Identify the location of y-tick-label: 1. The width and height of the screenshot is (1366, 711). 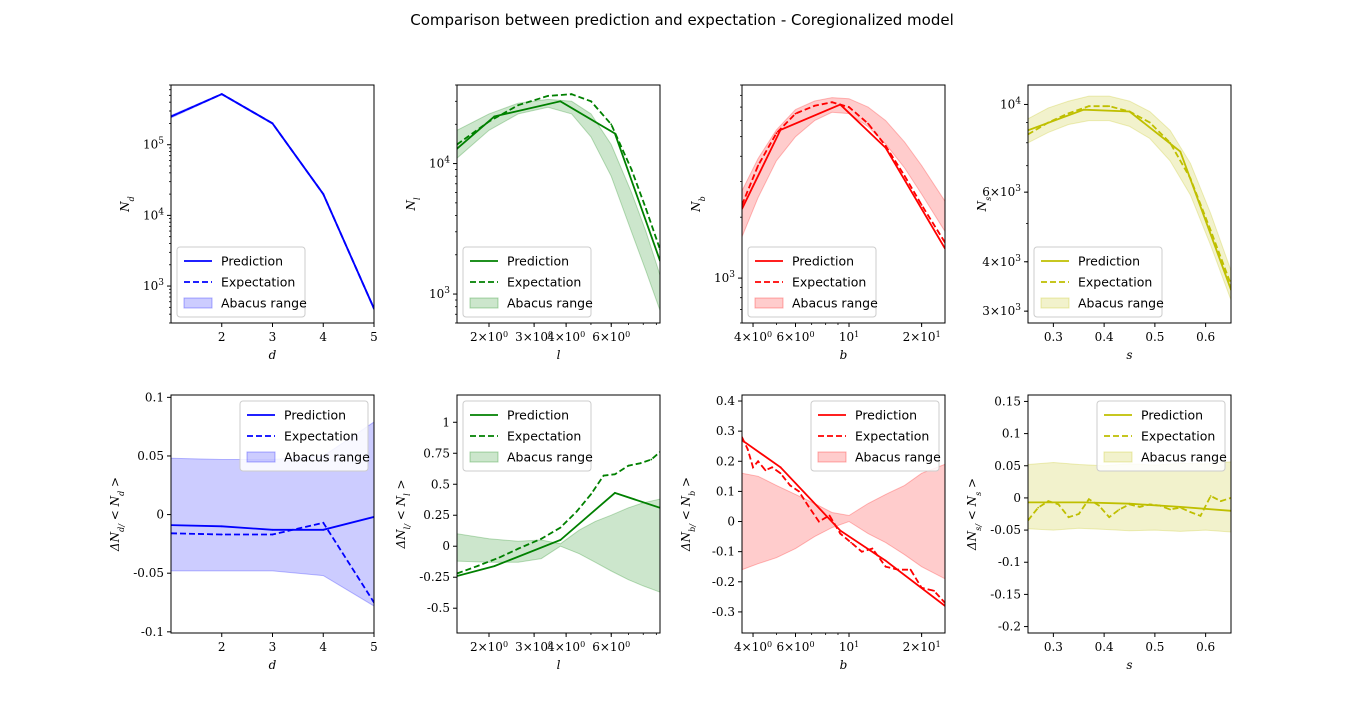
(446, 422).